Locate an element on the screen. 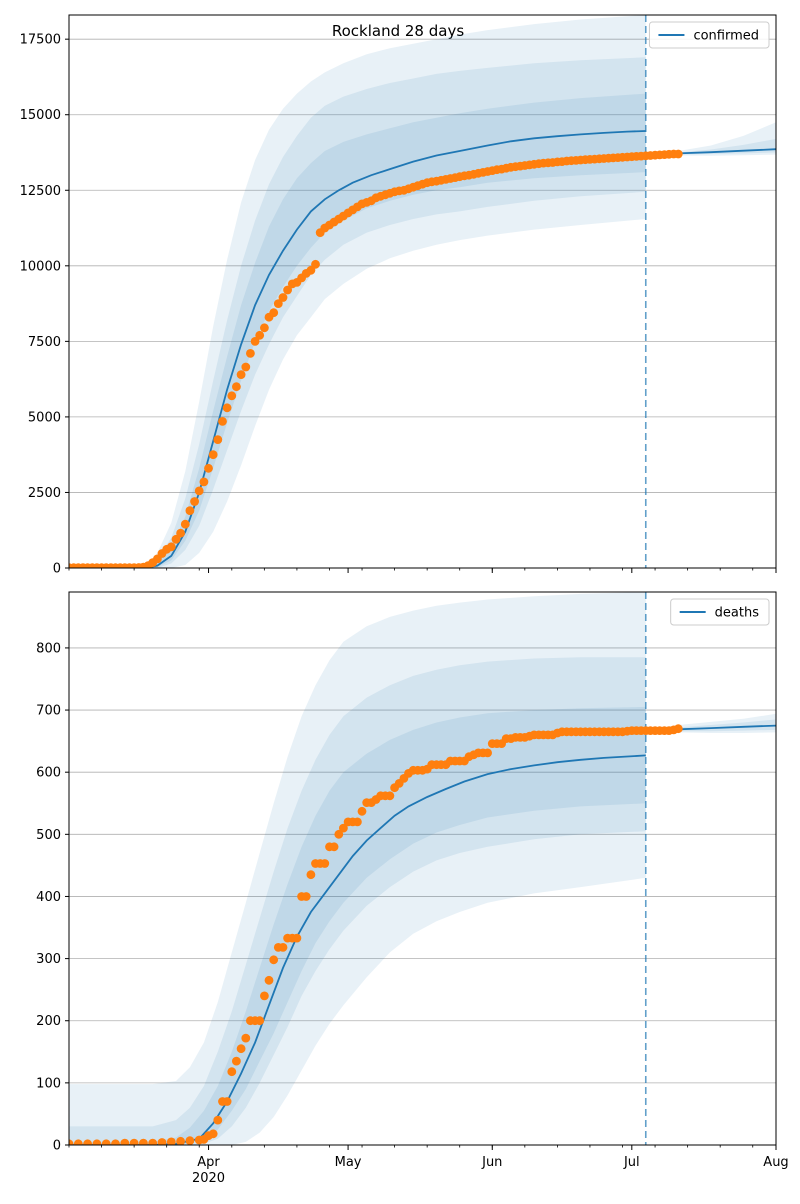  x-tick-sublabel: 2020 is located at coordinates (208, 1178).